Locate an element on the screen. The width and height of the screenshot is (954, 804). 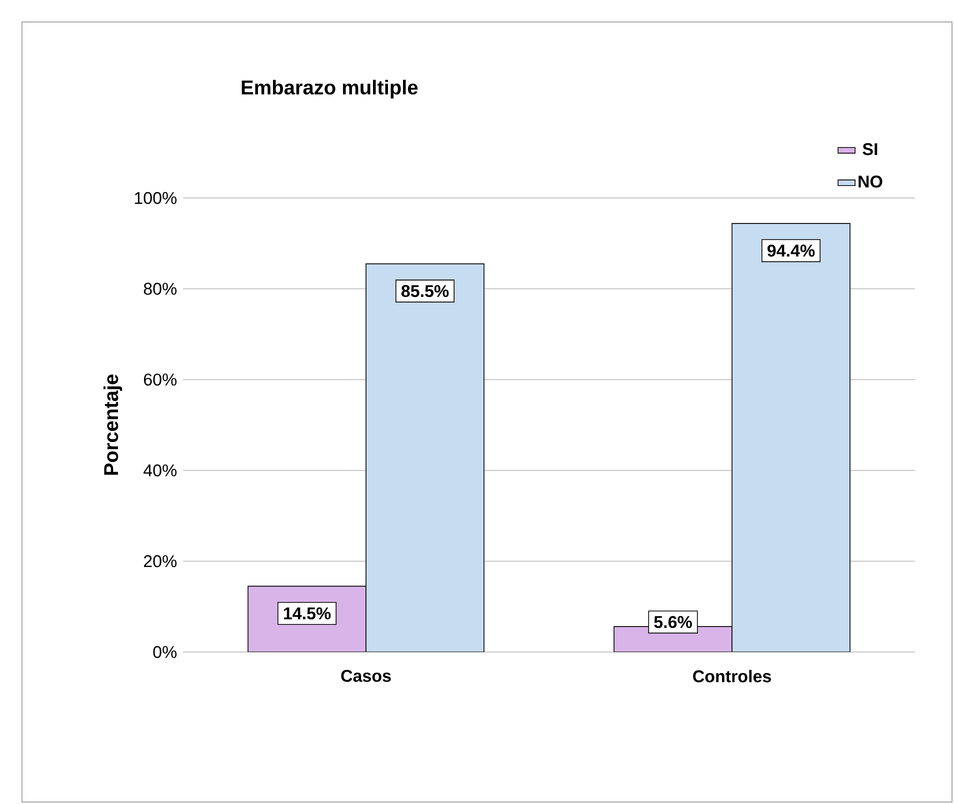
data-label: 85.5% is located at coordinates (425, 291).